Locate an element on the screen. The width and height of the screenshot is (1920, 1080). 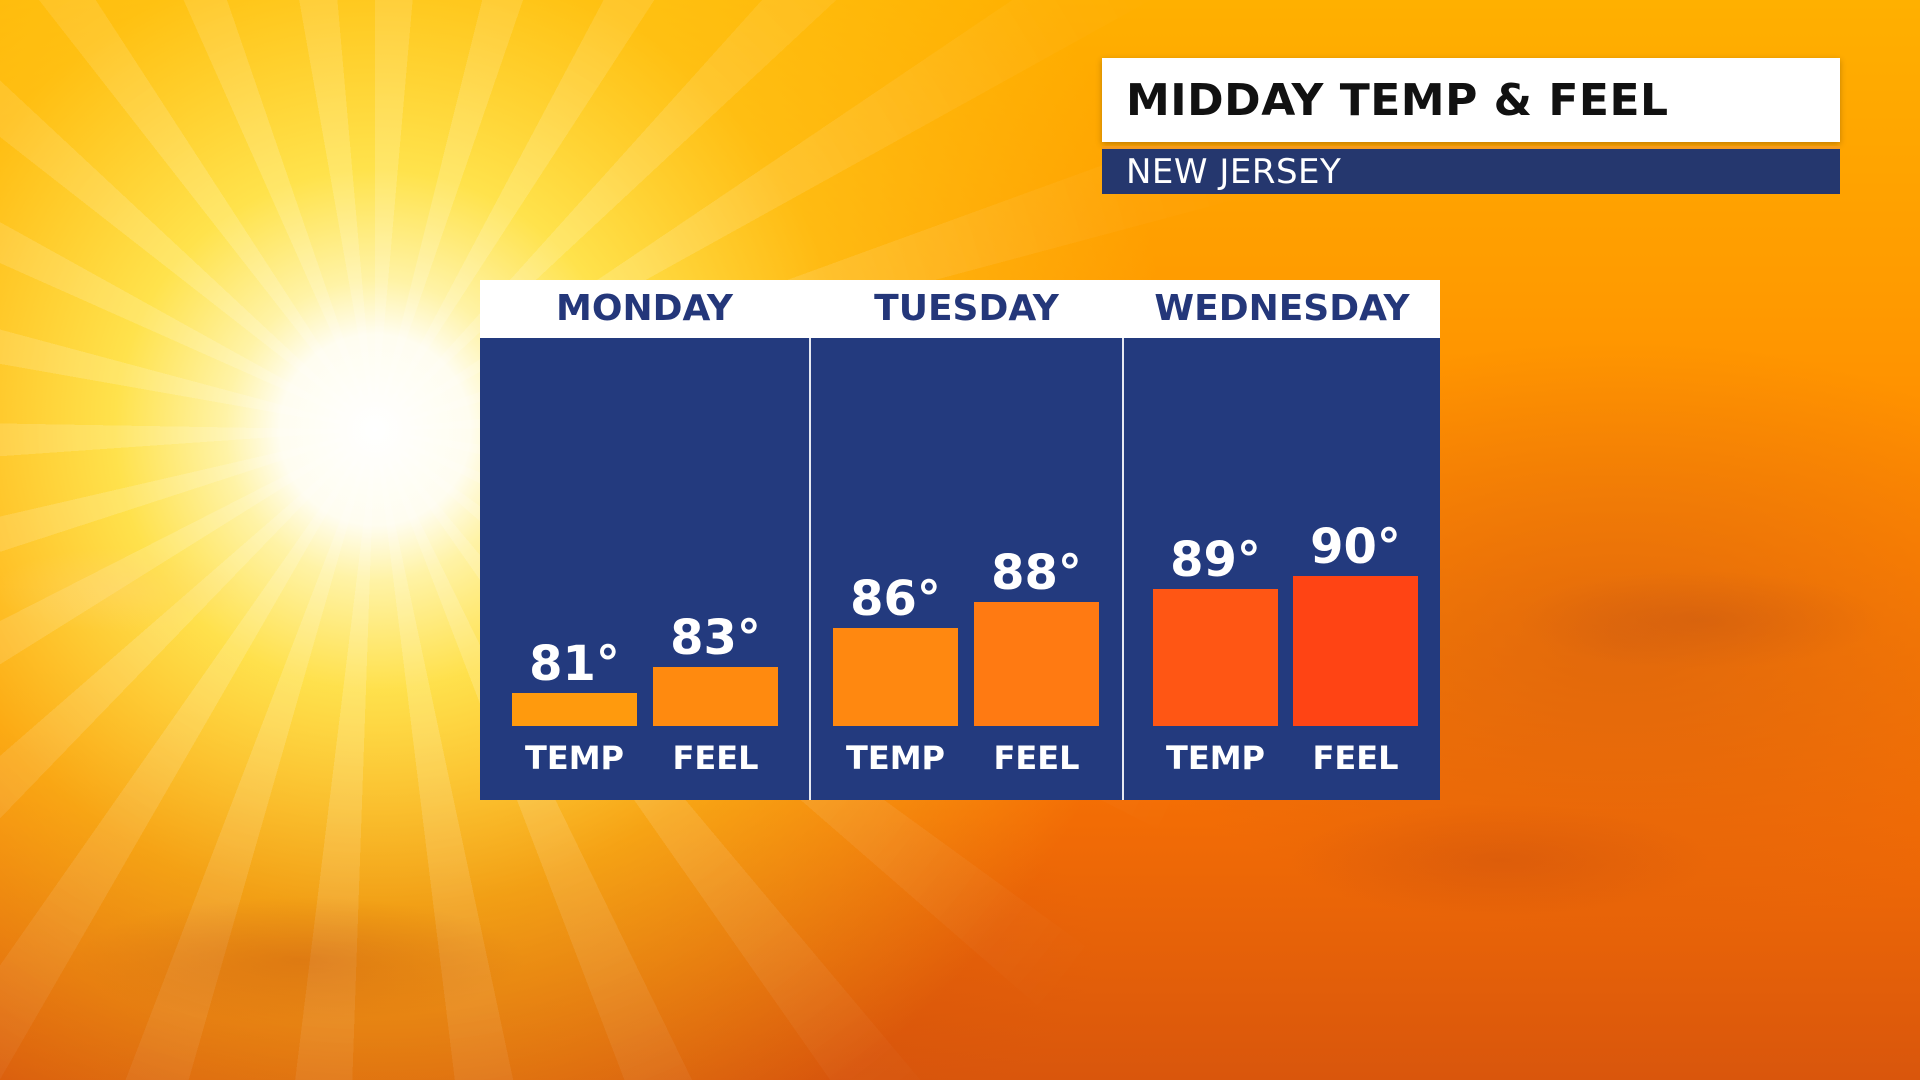
day-header-tuesday: TUESDAY is located at coordinates (966, 308).